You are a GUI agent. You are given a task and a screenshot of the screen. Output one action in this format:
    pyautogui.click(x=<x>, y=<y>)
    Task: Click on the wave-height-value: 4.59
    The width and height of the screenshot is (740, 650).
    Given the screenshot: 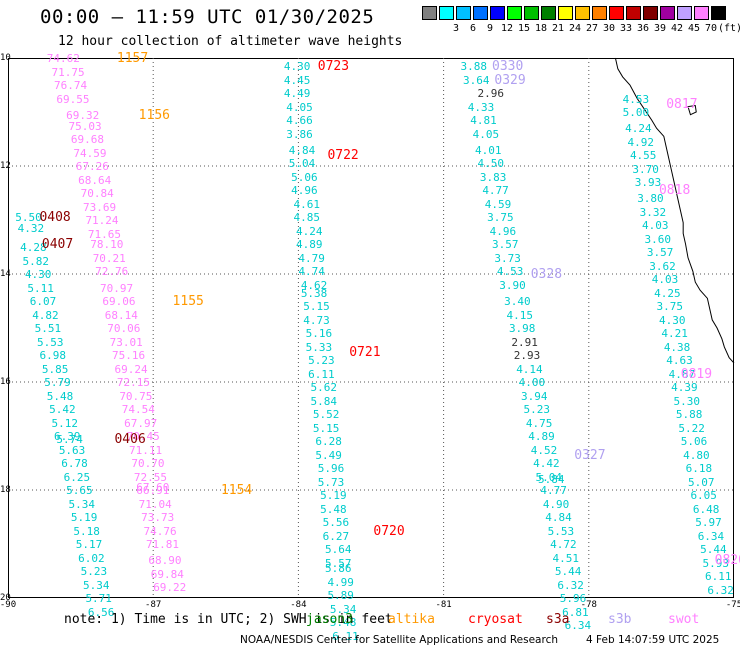 What is the action you would take?
    pyautogui.click(x=498, y=204)
    